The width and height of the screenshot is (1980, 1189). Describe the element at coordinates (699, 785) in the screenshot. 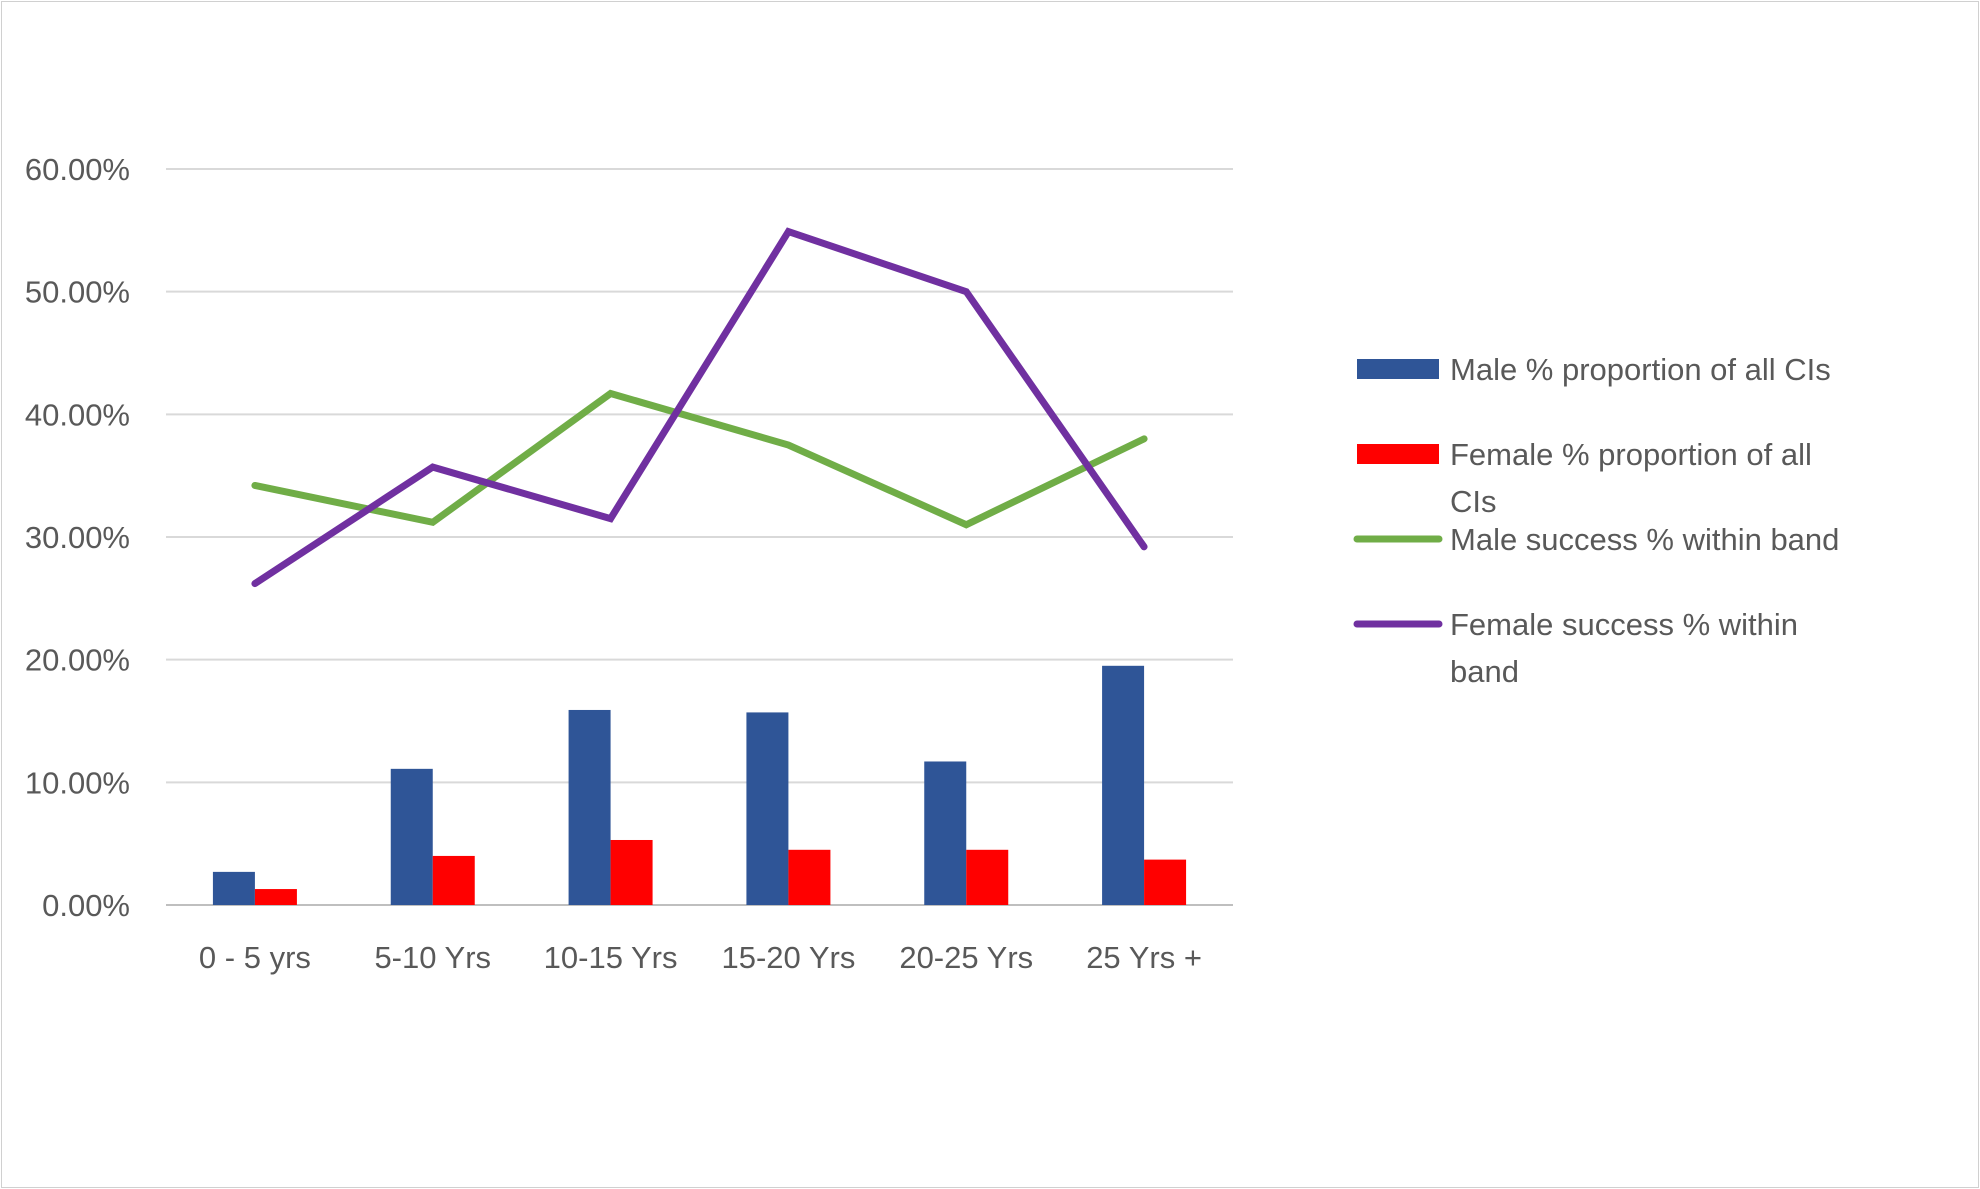

I see `bars` at that location.